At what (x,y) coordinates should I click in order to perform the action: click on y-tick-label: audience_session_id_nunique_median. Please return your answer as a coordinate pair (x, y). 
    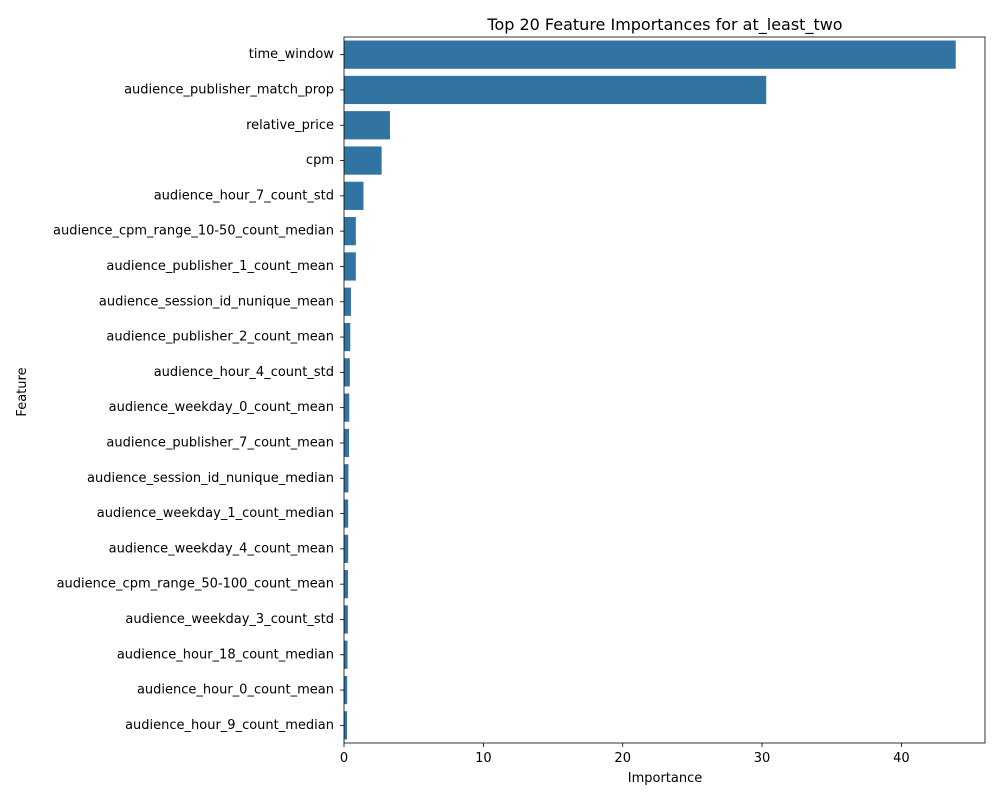
    Looking at the image, I should click on (210, 478).